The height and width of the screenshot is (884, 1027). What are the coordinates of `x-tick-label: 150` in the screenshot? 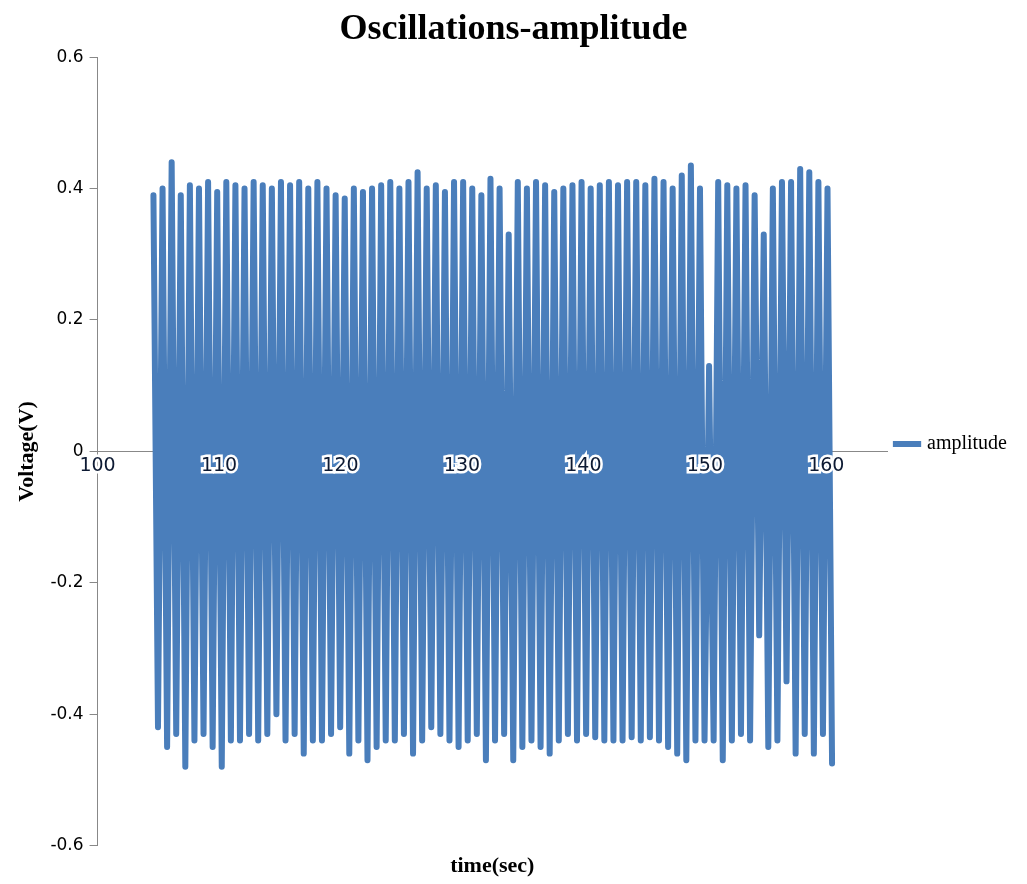 It's located at (704, 463).